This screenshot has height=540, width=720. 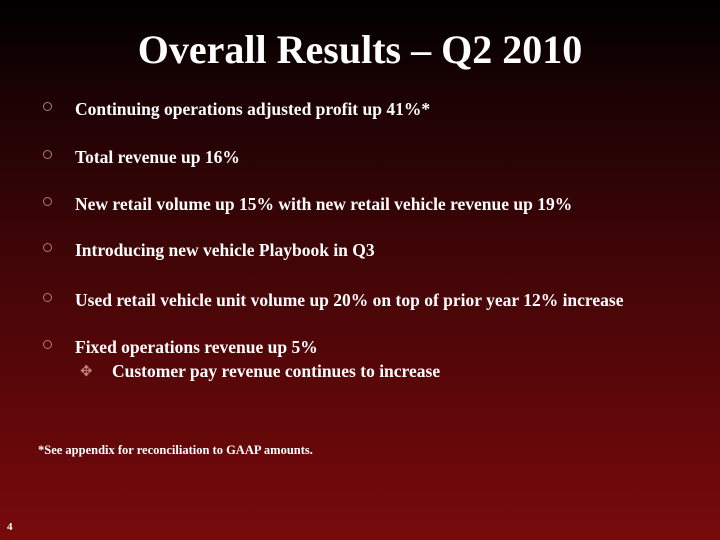 I want to click on bullet-text: Total revenue up 16%, so click(x=157, y=157).